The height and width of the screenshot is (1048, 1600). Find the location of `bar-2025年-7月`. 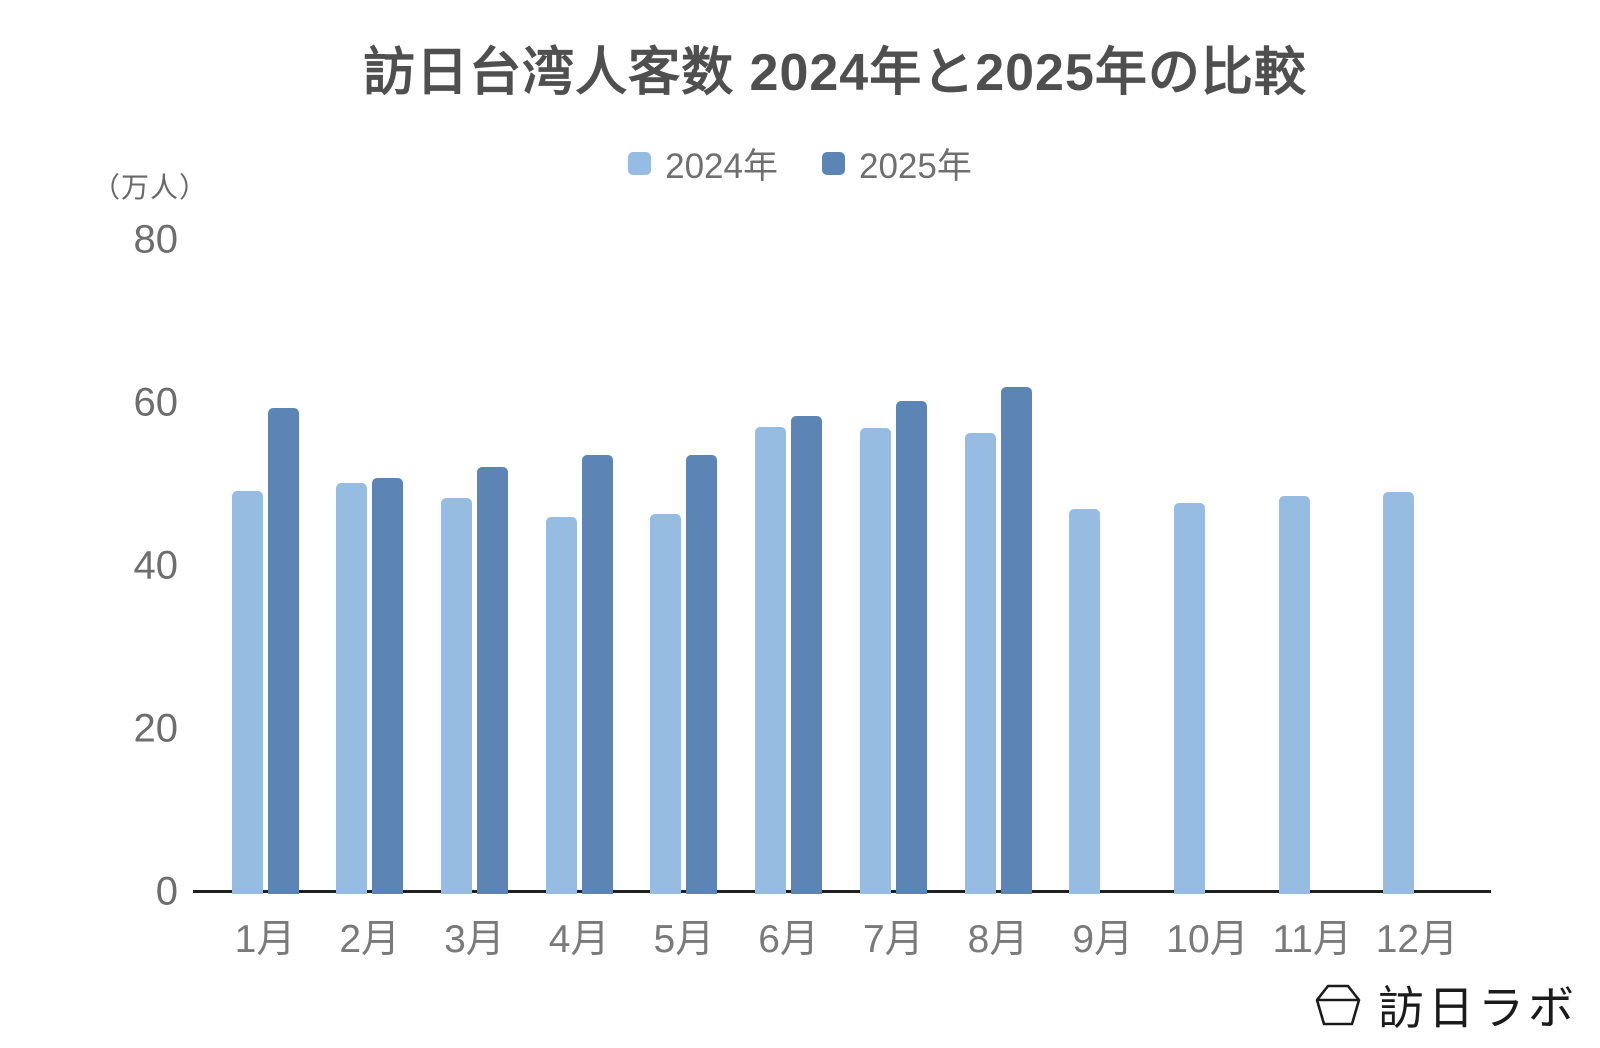

bar-2025年-7月 is located at coordinates (911, 647).